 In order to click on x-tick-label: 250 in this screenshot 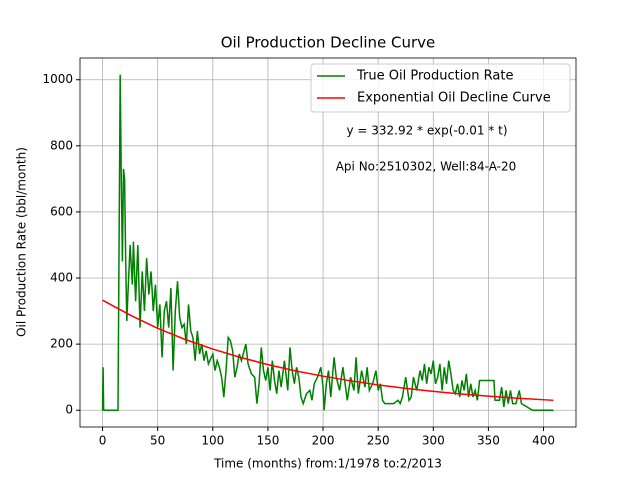, I will do `click(378, 441)`.